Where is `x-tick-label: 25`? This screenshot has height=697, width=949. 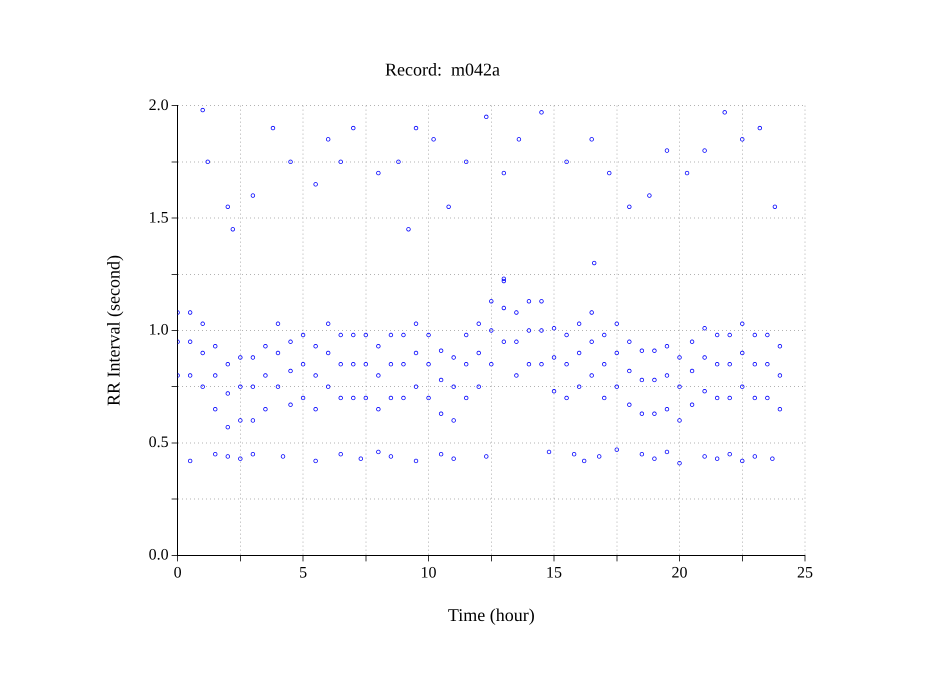 x-tick-label: 25 is located at coordinates (805, 573).